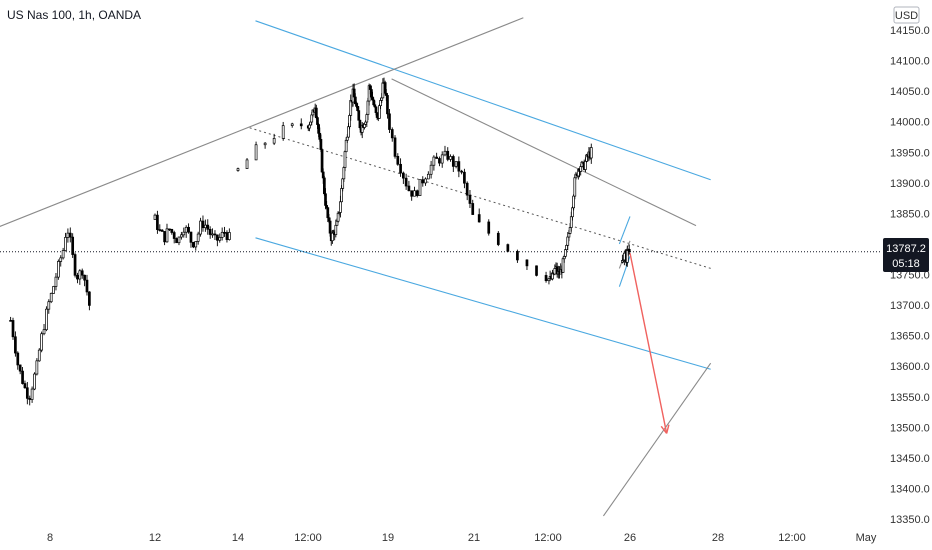 Image resolution: width=932 pixels, height=550 pixels. I want to click on y-tick-label: 13400.0, so click(910, 489).